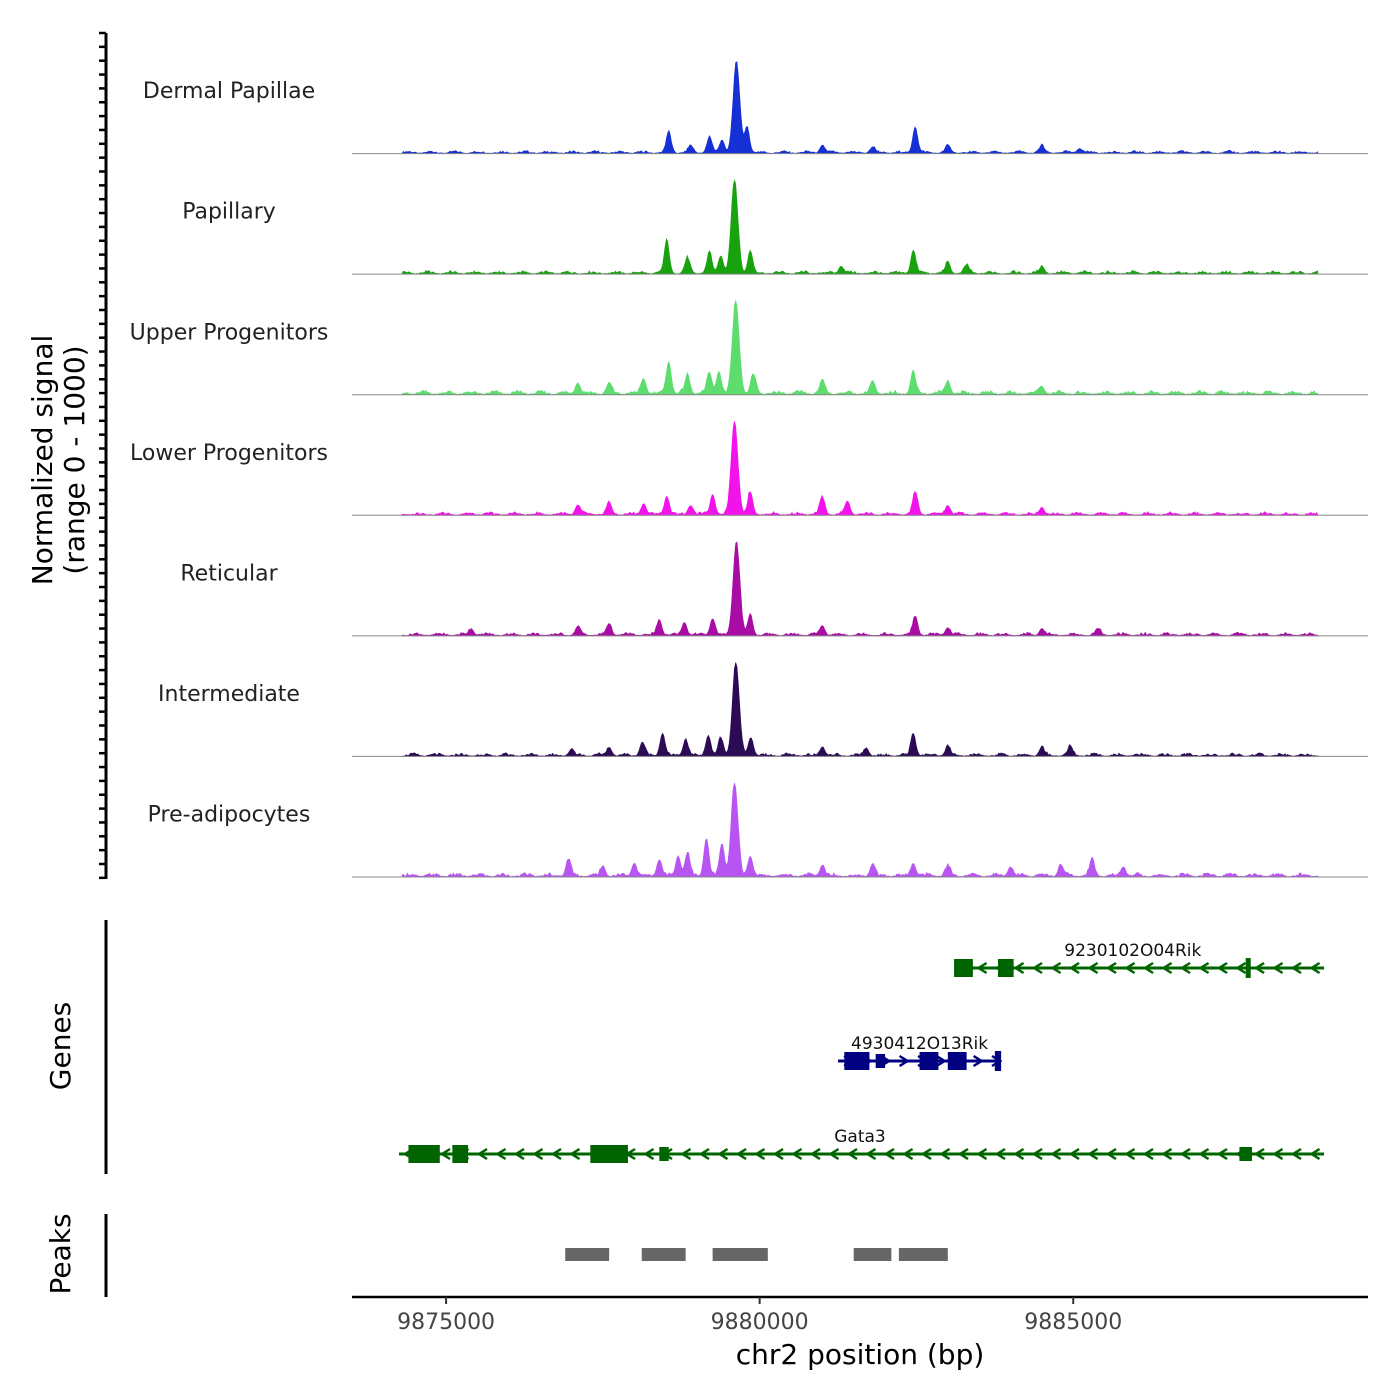  What do you see at coordinates (760, 1322) in the screenshot?
I see `x-tick-label: 9880000` at bounding box center [760, 1322].